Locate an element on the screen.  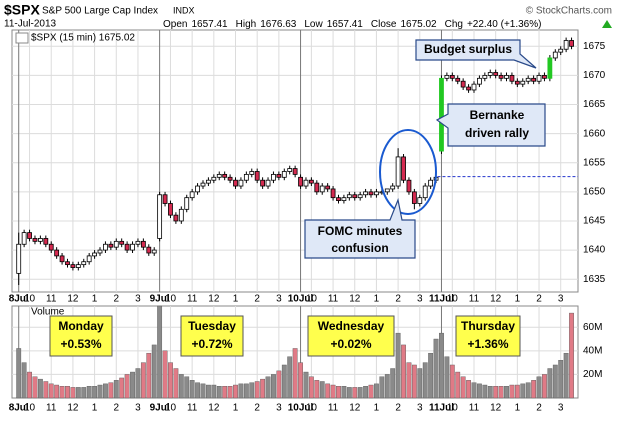
quote-value: 1657.41 is located at coordinates (345, 24).